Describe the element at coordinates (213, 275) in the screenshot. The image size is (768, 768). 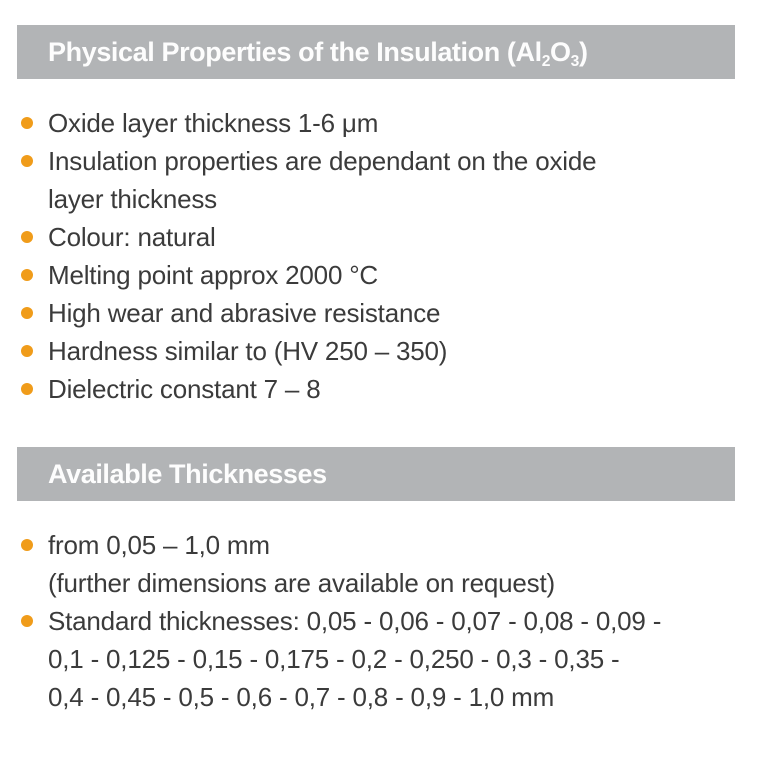
I see `list-item-text: Melting point approx 2000 °C` at that location.